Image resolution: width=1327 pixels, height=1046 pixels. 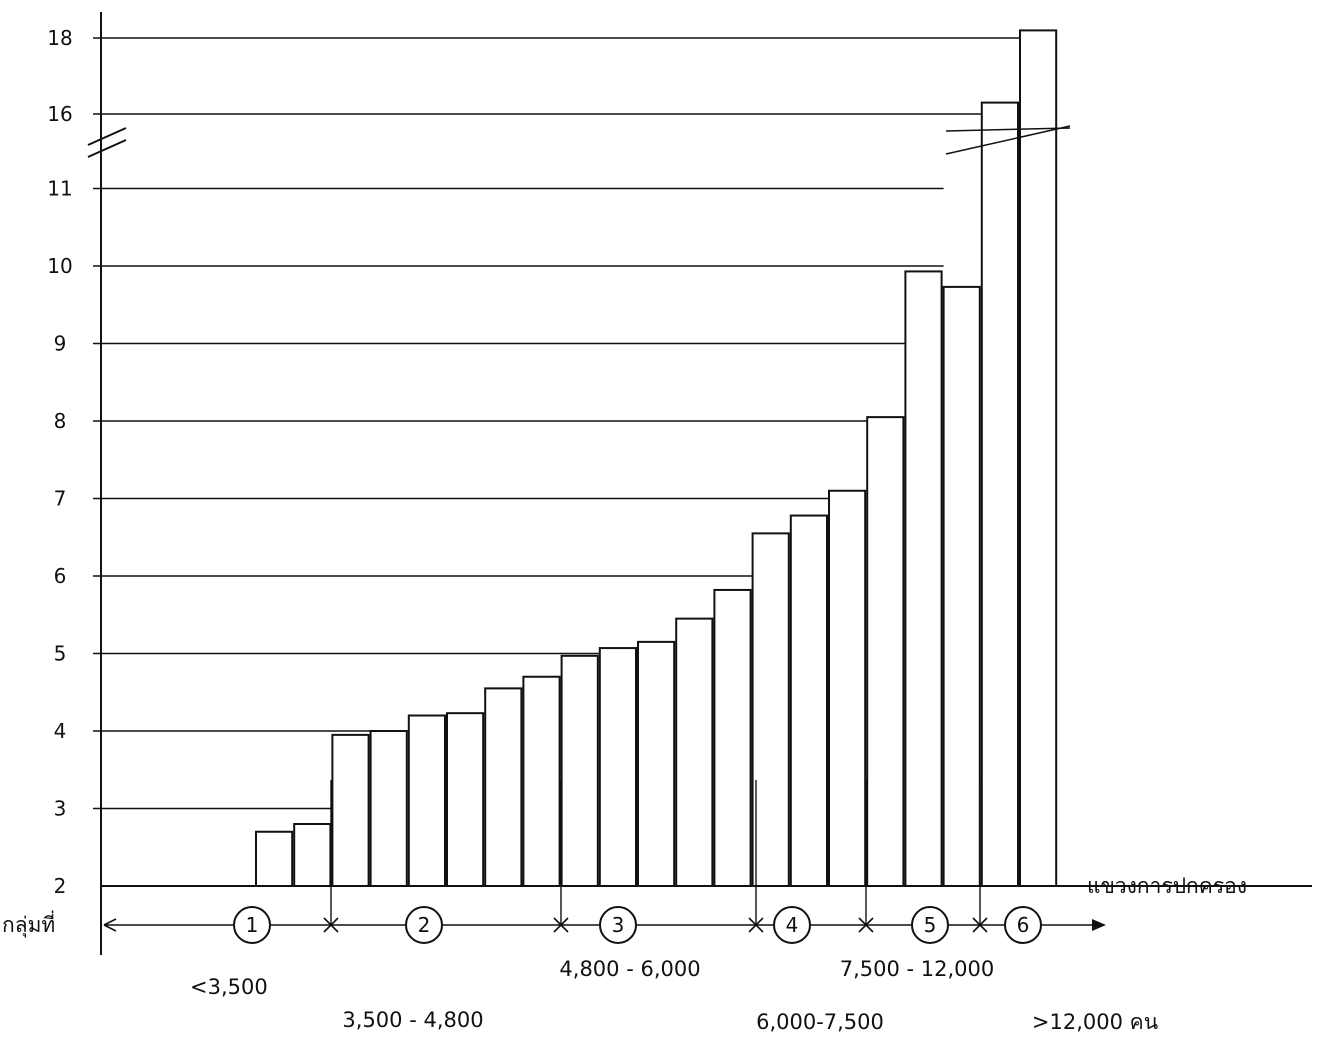 What do you see at coordinates (60, 654) in the screenshot?
I see `y-tick-label: 5` at bounding box center [60, 654].